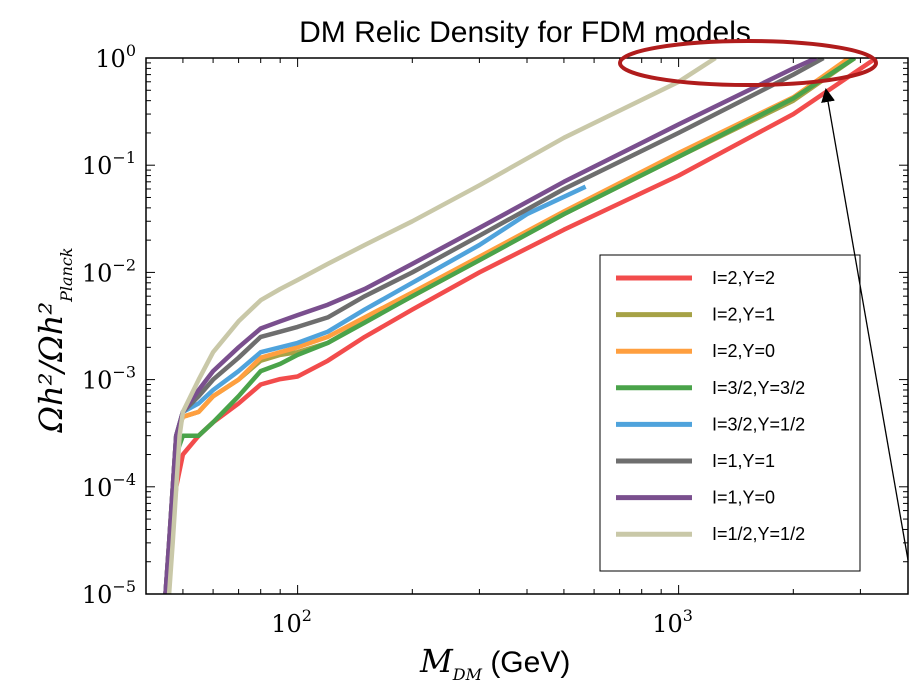 The image size is (912, 682). What do you see at coordinates (758, 424) in the screenshot?
I see `legend-label: I=3/2,Y=1/2` at bounding box center [758, 424].